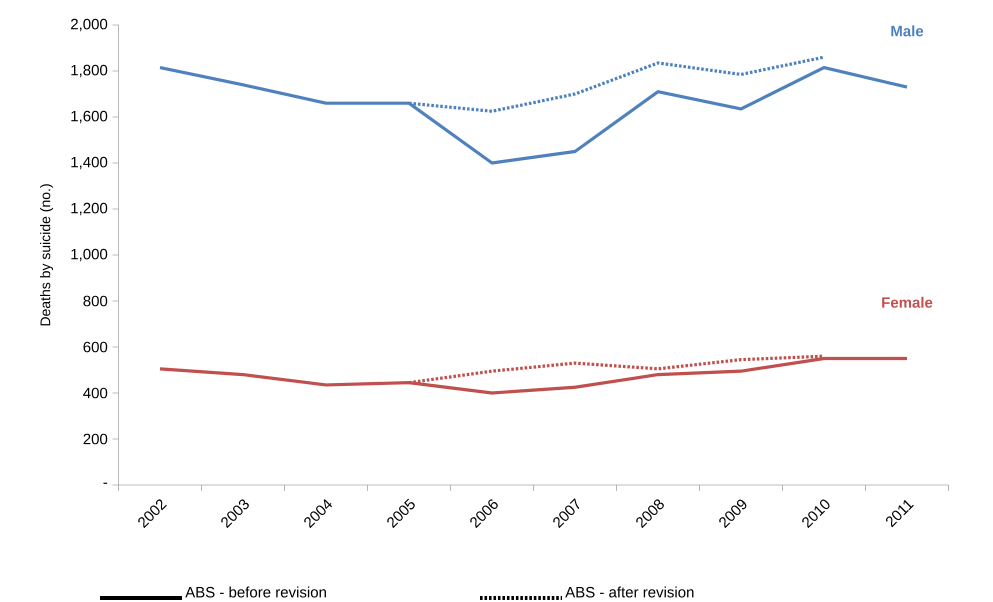  I want to click on text: ABS - before revision, so click(255, 592).